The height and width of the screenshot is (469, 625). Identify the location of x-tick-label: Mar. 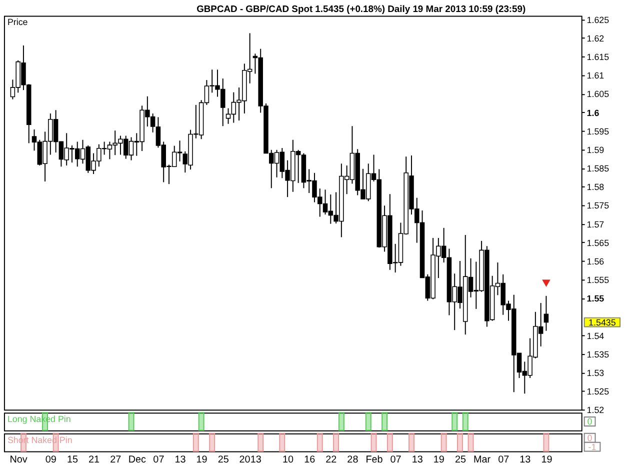
(483, 460).